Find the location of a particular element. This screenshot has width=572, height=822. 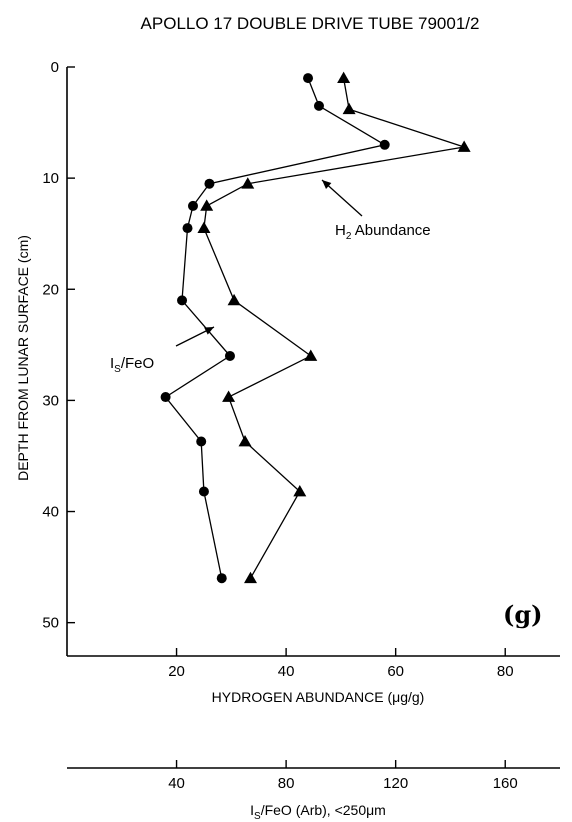

x-tick-label: 40 is located at coordinates (286, 671).